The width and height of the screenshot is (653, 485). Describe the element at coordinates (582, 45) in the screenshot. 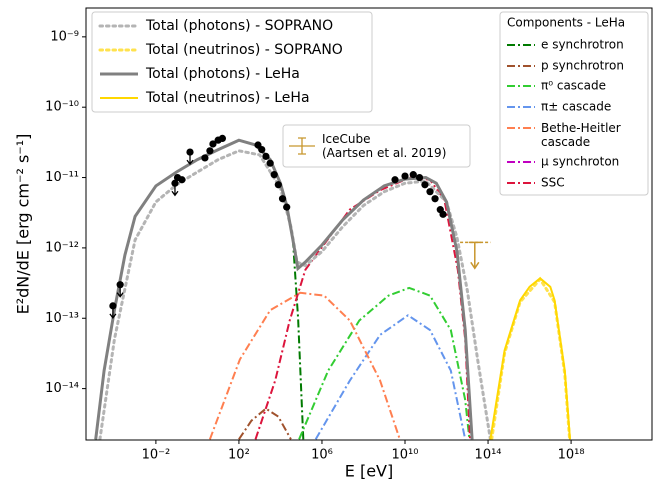

I see `legend-label: e synchrotron` at that location.